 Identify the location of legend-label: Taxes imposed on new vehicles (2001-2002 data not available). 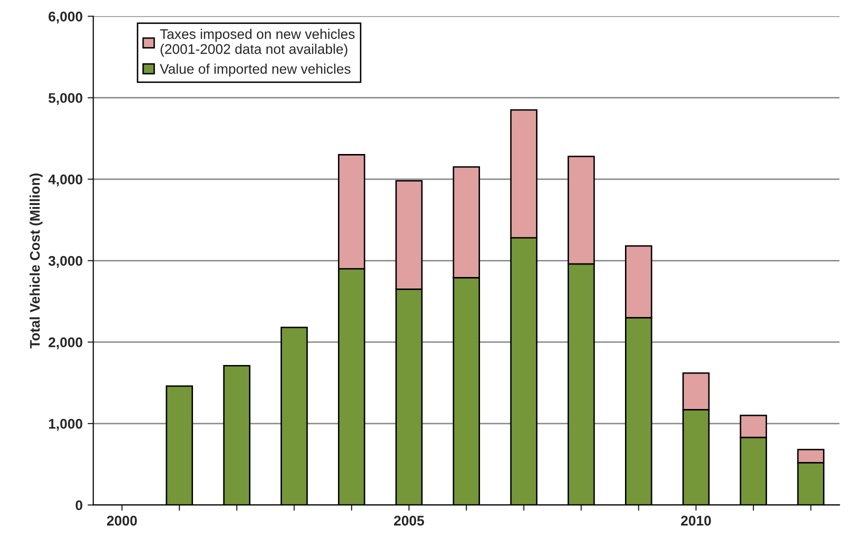
(257, 42).